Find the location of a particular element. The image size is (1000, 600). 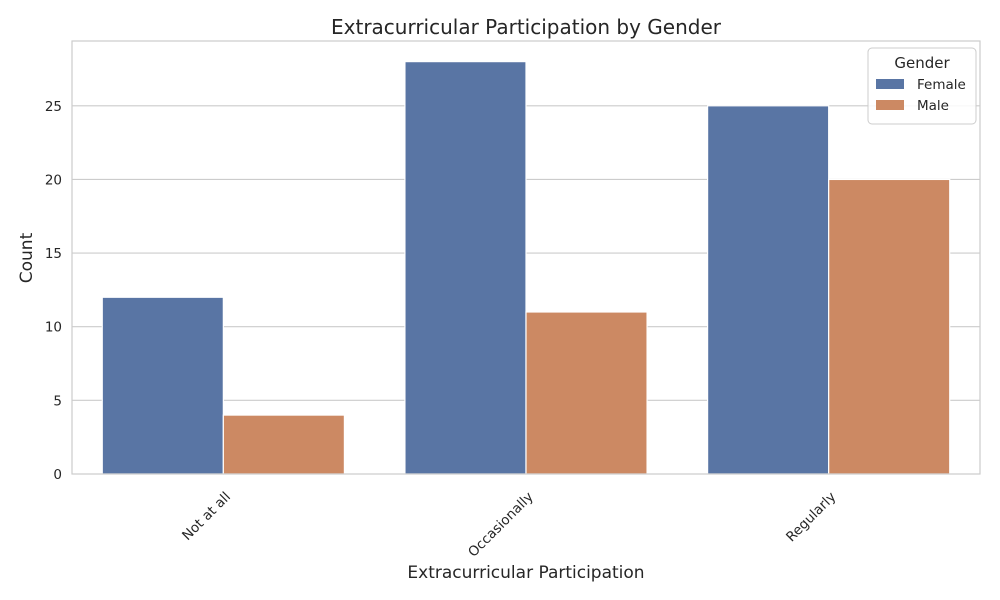

x-axis-label: Extracurricular Participation is located at coordinates (525, 573).